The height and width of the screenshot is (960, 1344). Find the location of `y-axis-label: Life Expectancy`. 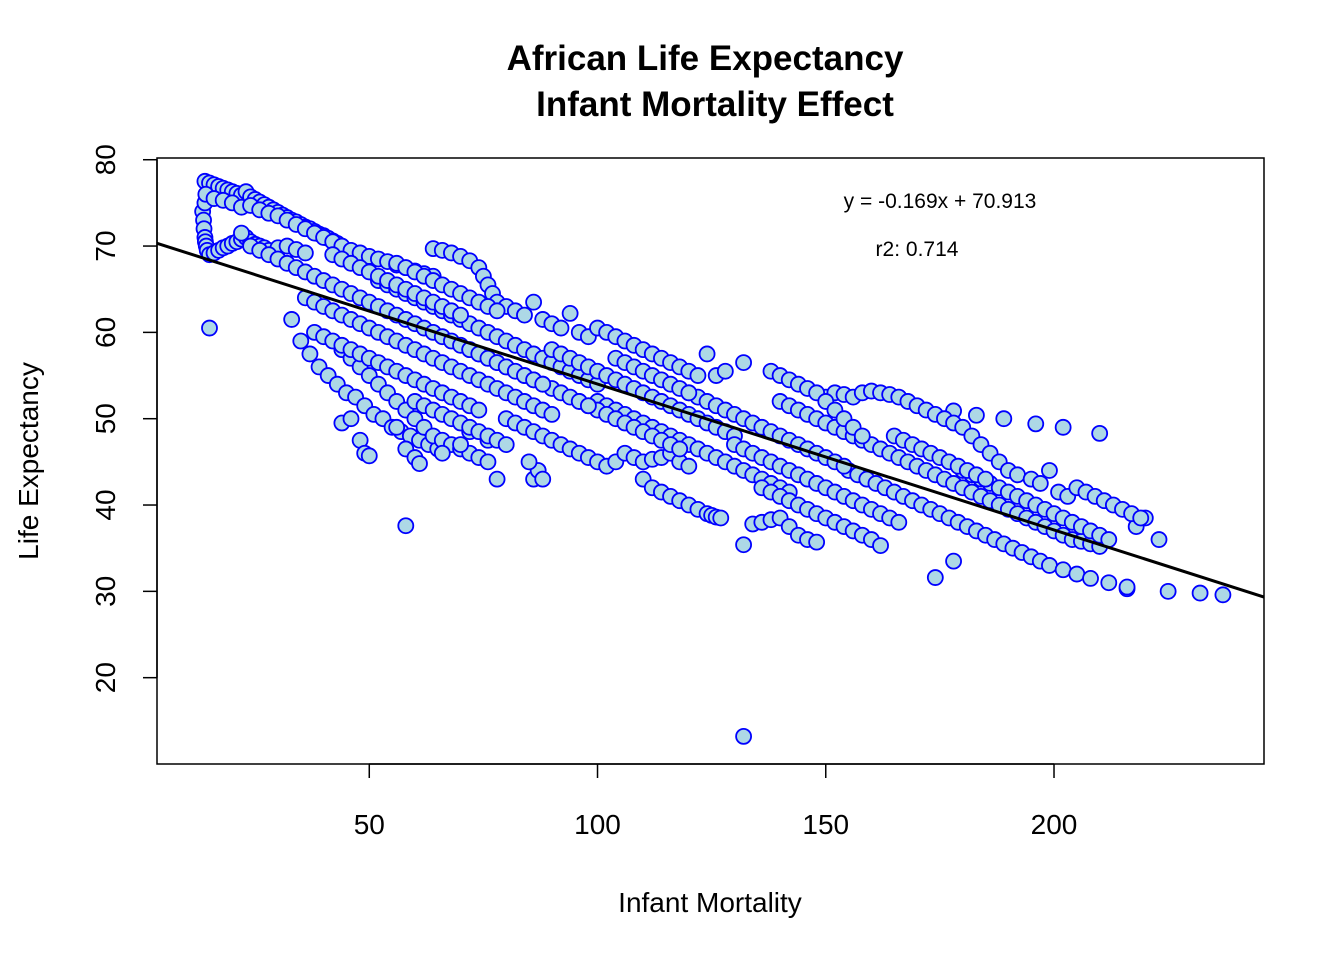

y-axis-label: Life Expectancy is located at coordinates (28, 461).